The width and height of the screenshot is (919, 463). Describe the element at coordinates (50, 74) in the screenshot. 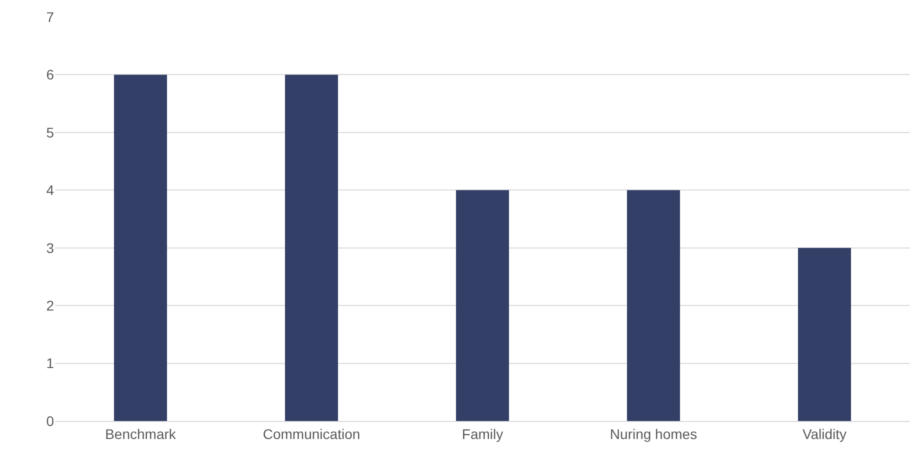

I see `y-tick-label: 6` at that location.